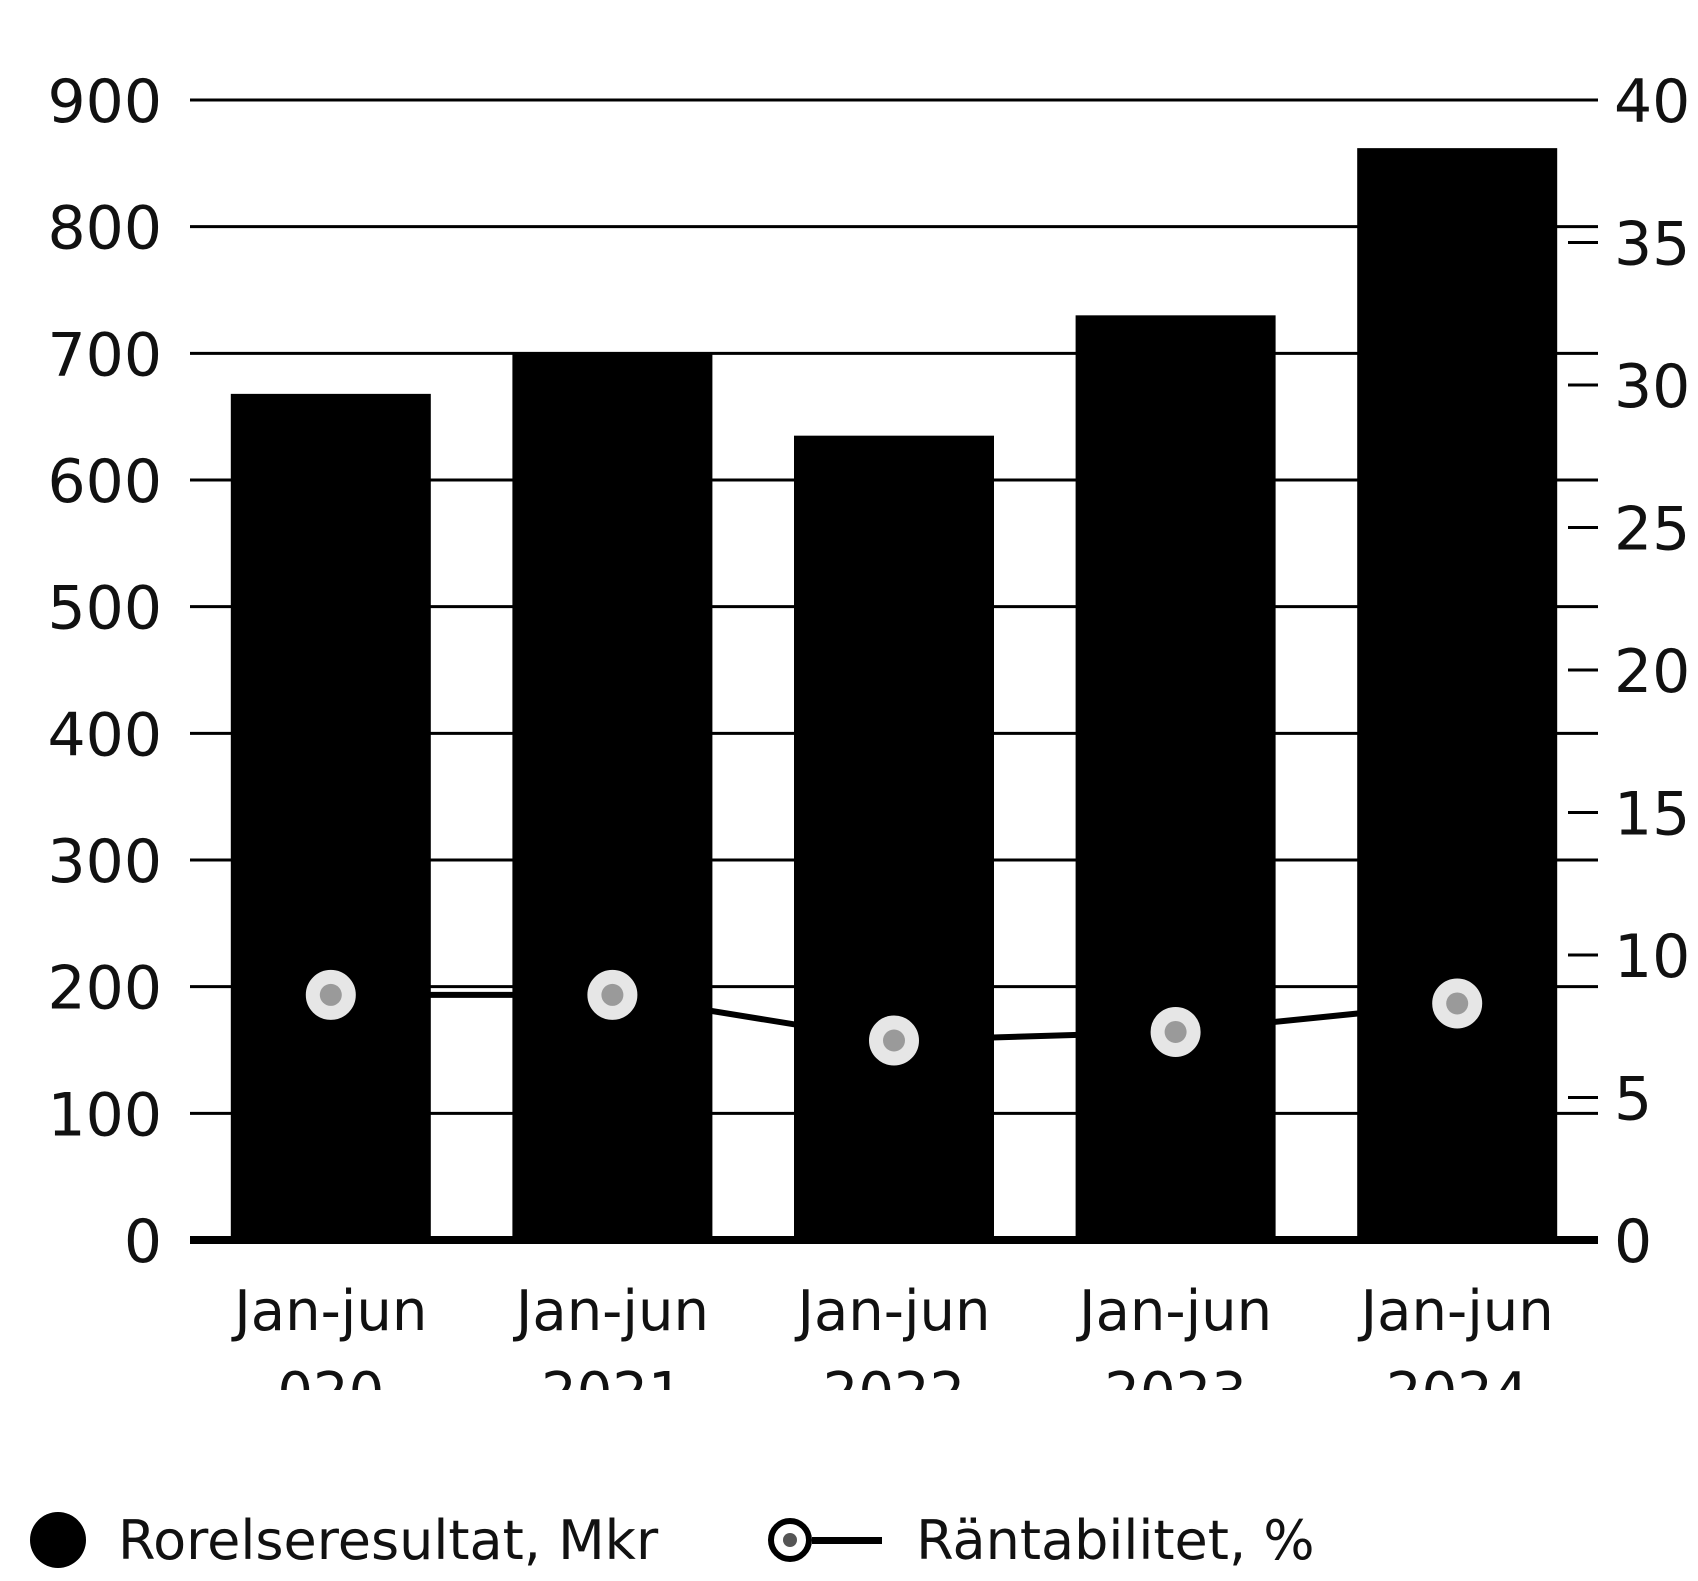 The height and width of the screenshot is (1581, 1698). Describe the element at coordinates (1652, 815) in the screenshot. I see `y-right-tick-label: 15` at that location.